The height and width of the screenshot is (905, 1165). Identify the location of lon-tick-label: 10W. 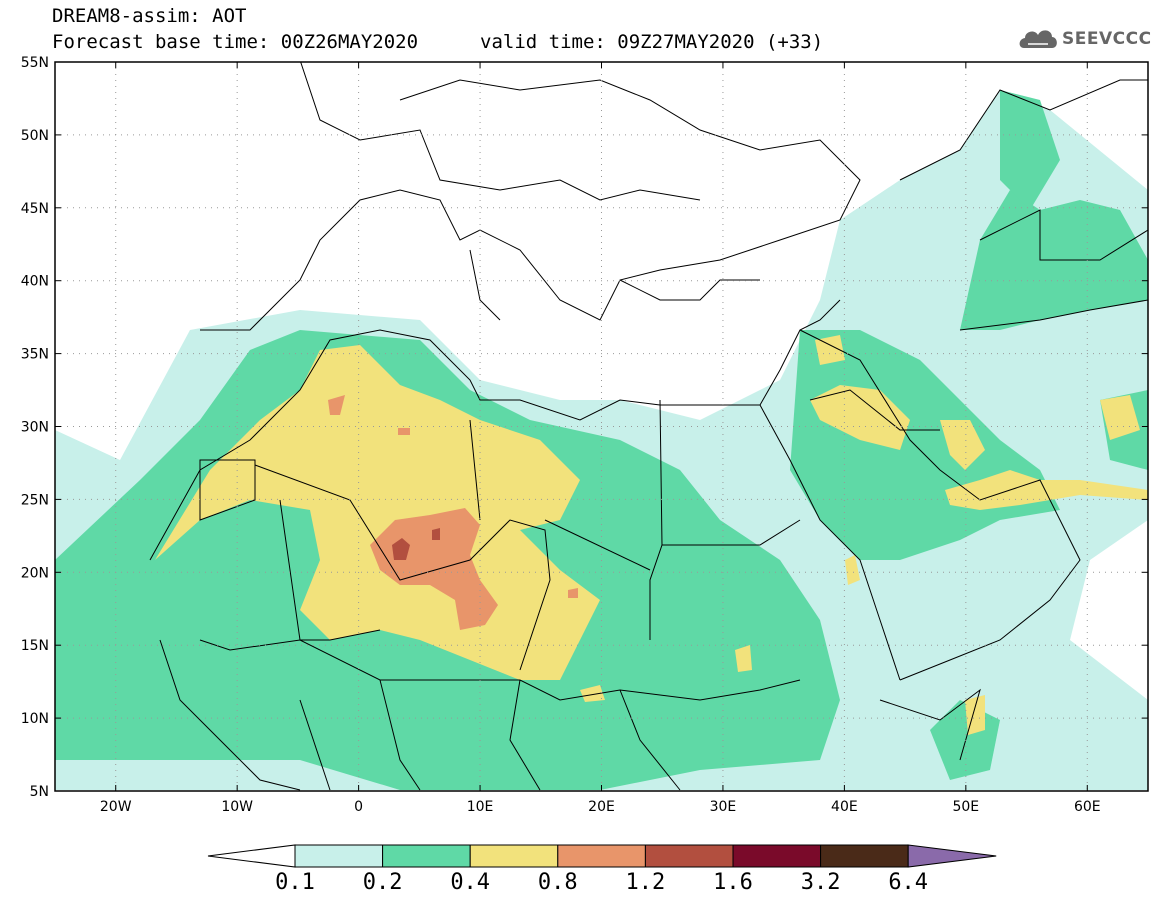
(237, 807).